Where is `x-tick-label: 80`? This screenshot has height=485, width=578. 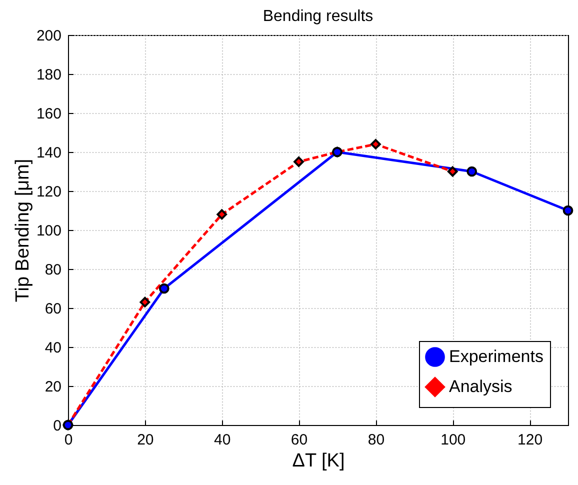 x-tick-label: 80 is located at coordinates (376, 440).